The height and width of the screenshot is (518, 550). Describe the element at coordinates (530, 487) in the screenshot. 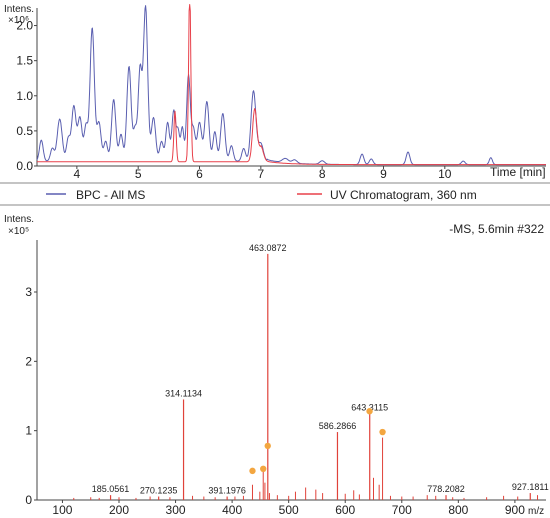

I see `spectrum-peak-label: 927.1811` at that location.